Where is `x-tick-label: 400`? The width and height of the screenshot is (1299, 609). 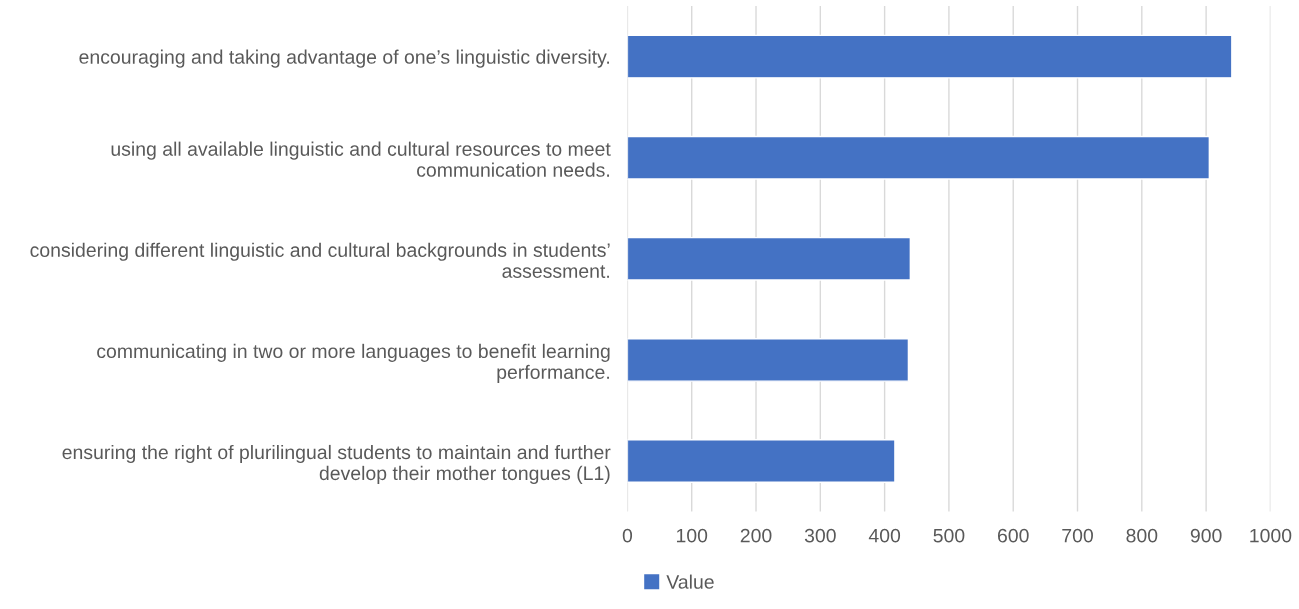 x-tick-label: 400 is located at coordinates (884, 535).